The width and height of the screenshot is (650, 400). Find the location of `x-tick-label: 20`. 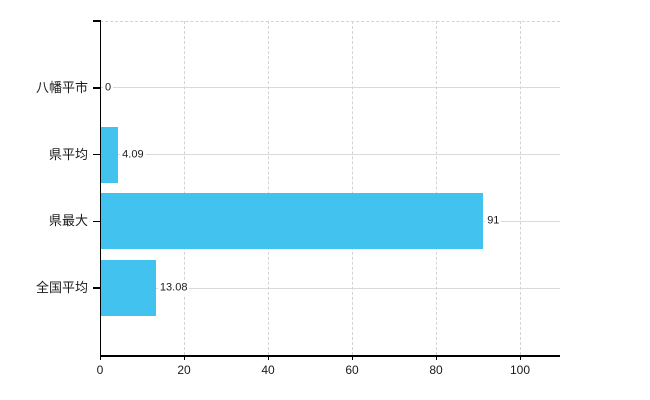

x-tick-label: 20 is located at coordinates (184, 370).